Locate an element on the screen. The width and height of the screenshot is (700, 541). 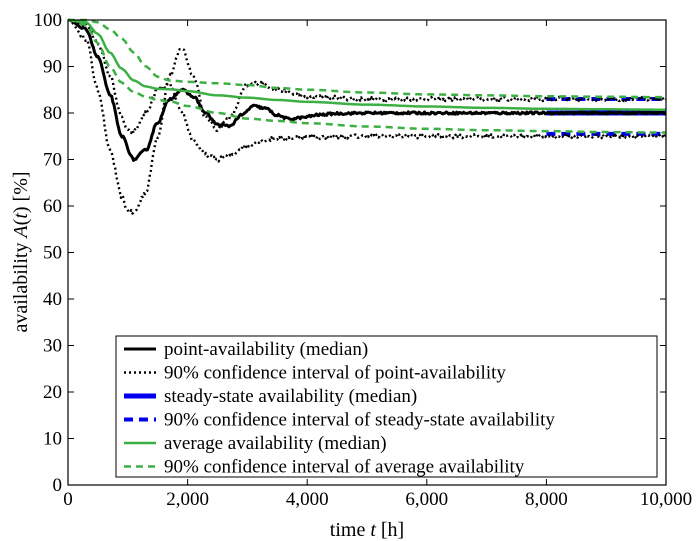
legend-item: steady-state availability (median) is located at coordinates (270, 396).